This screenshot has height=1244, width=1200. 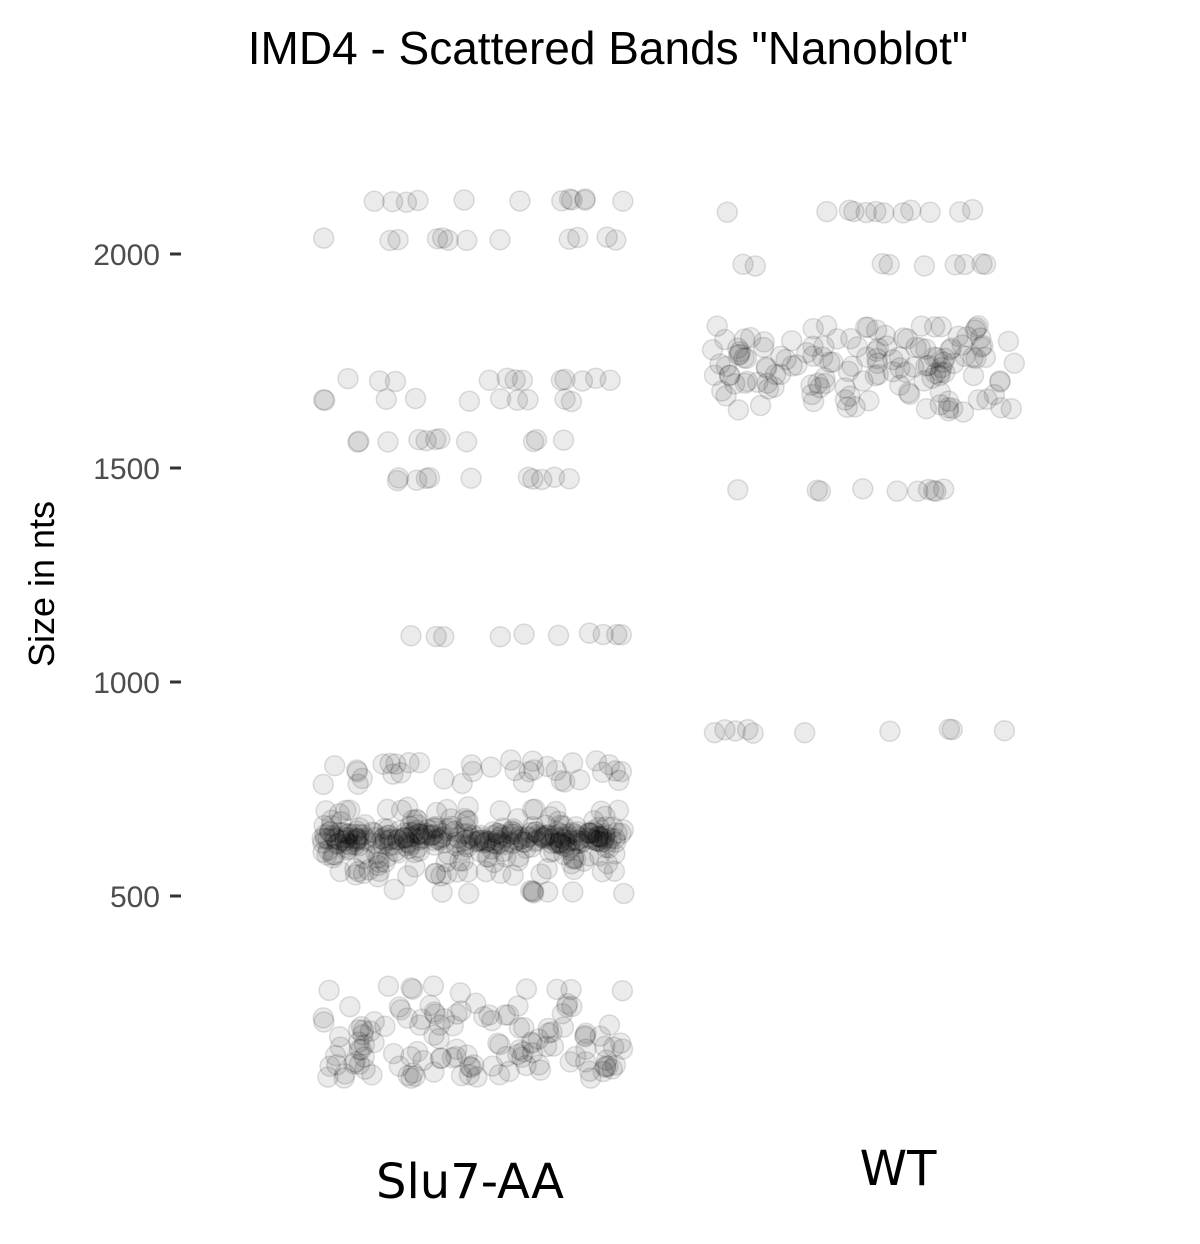 I want to click on y-tick-label: 500, so click(x=135, y=897).